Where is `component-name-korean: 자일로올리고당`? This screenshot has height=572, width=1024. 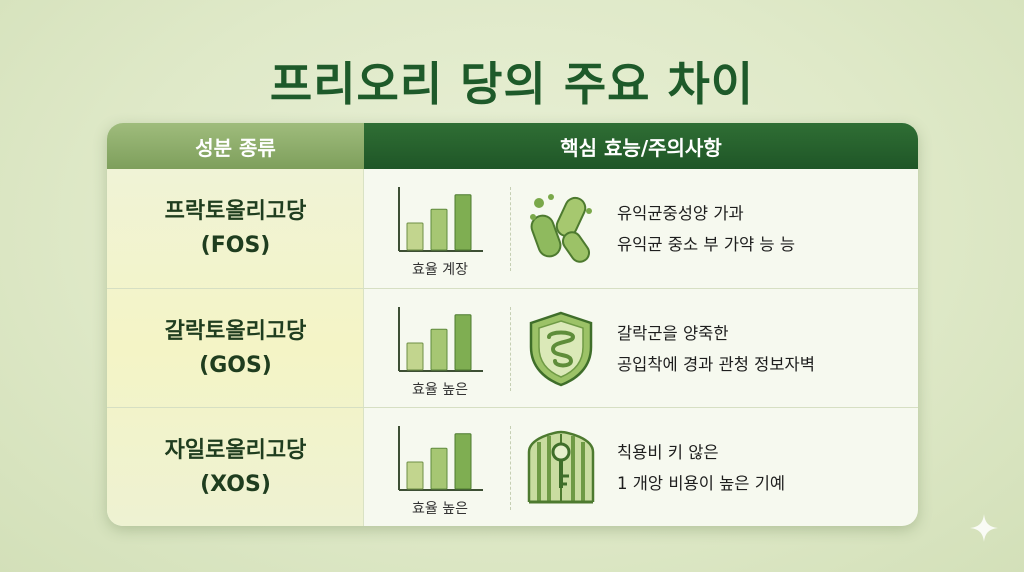 component-name-korean: 자일로올리고당 is located at coordinates (235, 450).